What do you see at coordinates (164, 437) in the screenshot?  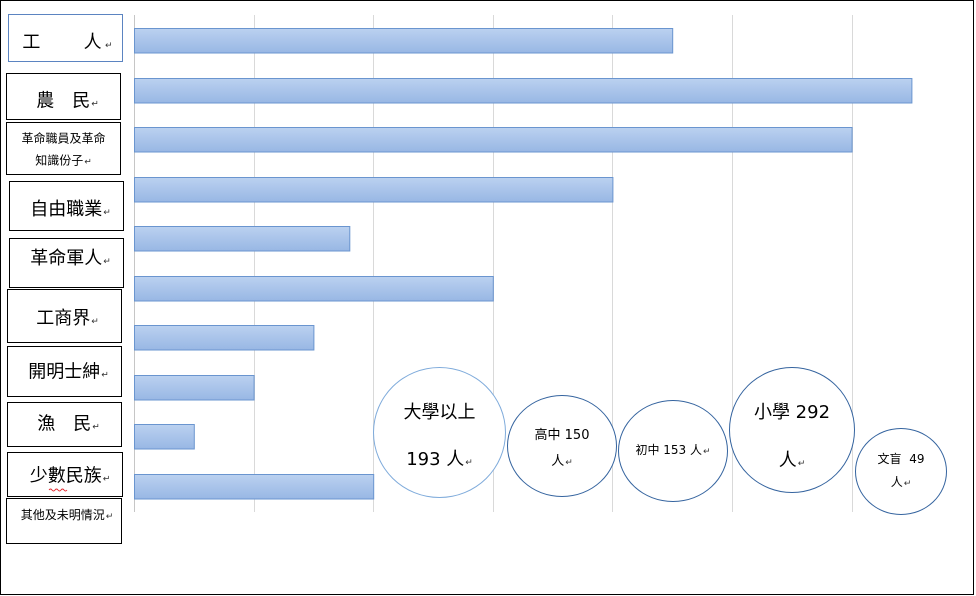 I see `bar-ethnic-minorities` at bounding box center [164, 437].